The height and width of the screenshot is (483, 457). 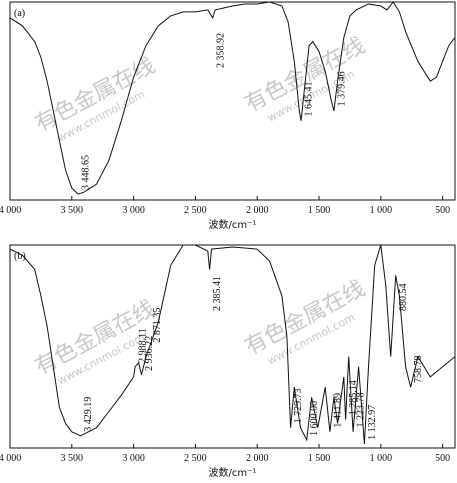 What do you see at coordinates (86, 172) in the screenshot?
I see `peak-label: 3 448.65` at bounding box center [86, 172].